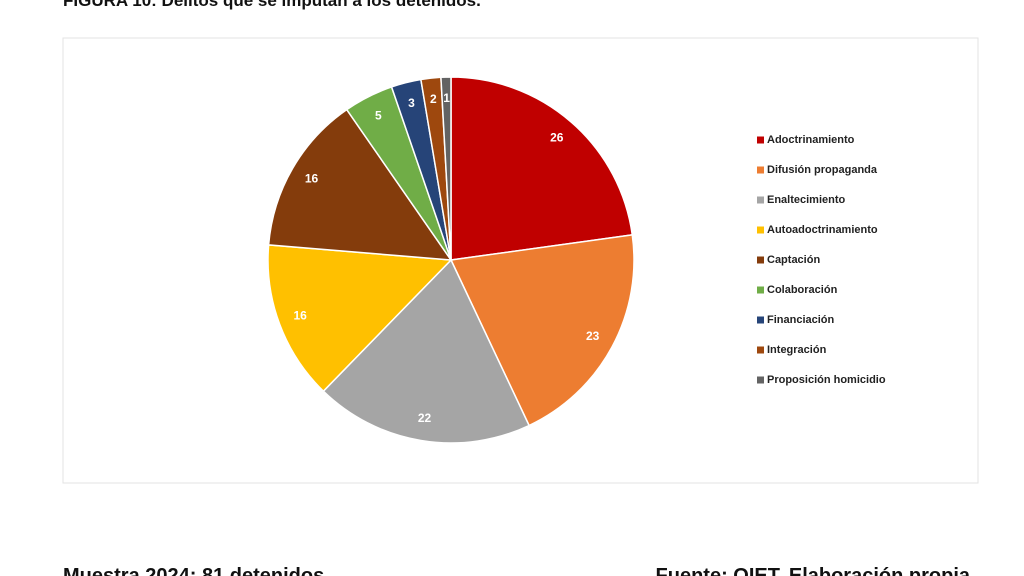 The image size is (1024, 576). What do you see at coordinates (793, 260) in the screenshot?
I see `legend-label: Captación` at bounding box center [793, 260].